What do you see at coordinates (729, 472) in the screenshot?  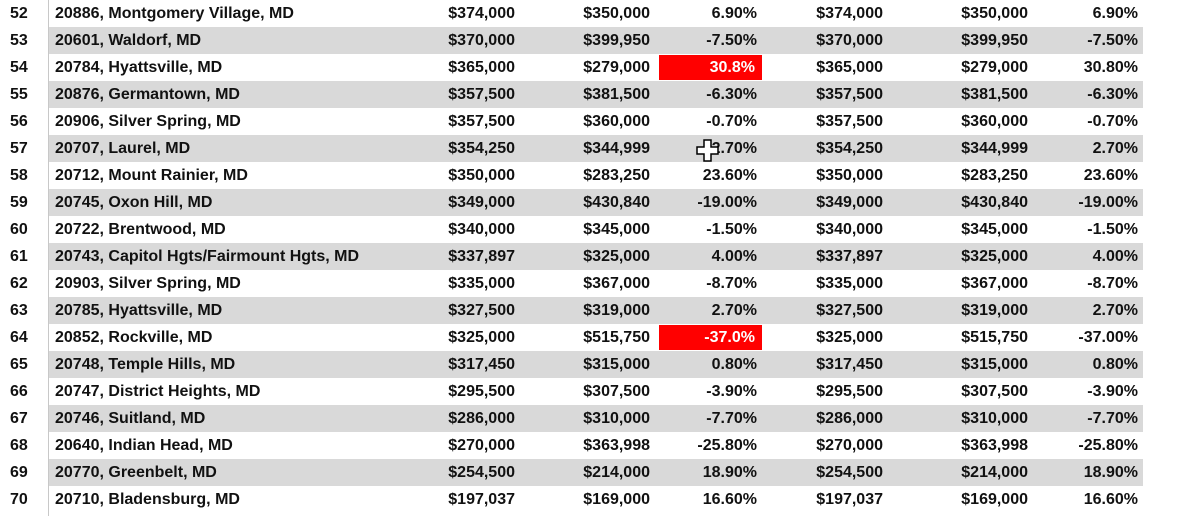 I see `cell: 18.90%` at bounding box center [729, 472].